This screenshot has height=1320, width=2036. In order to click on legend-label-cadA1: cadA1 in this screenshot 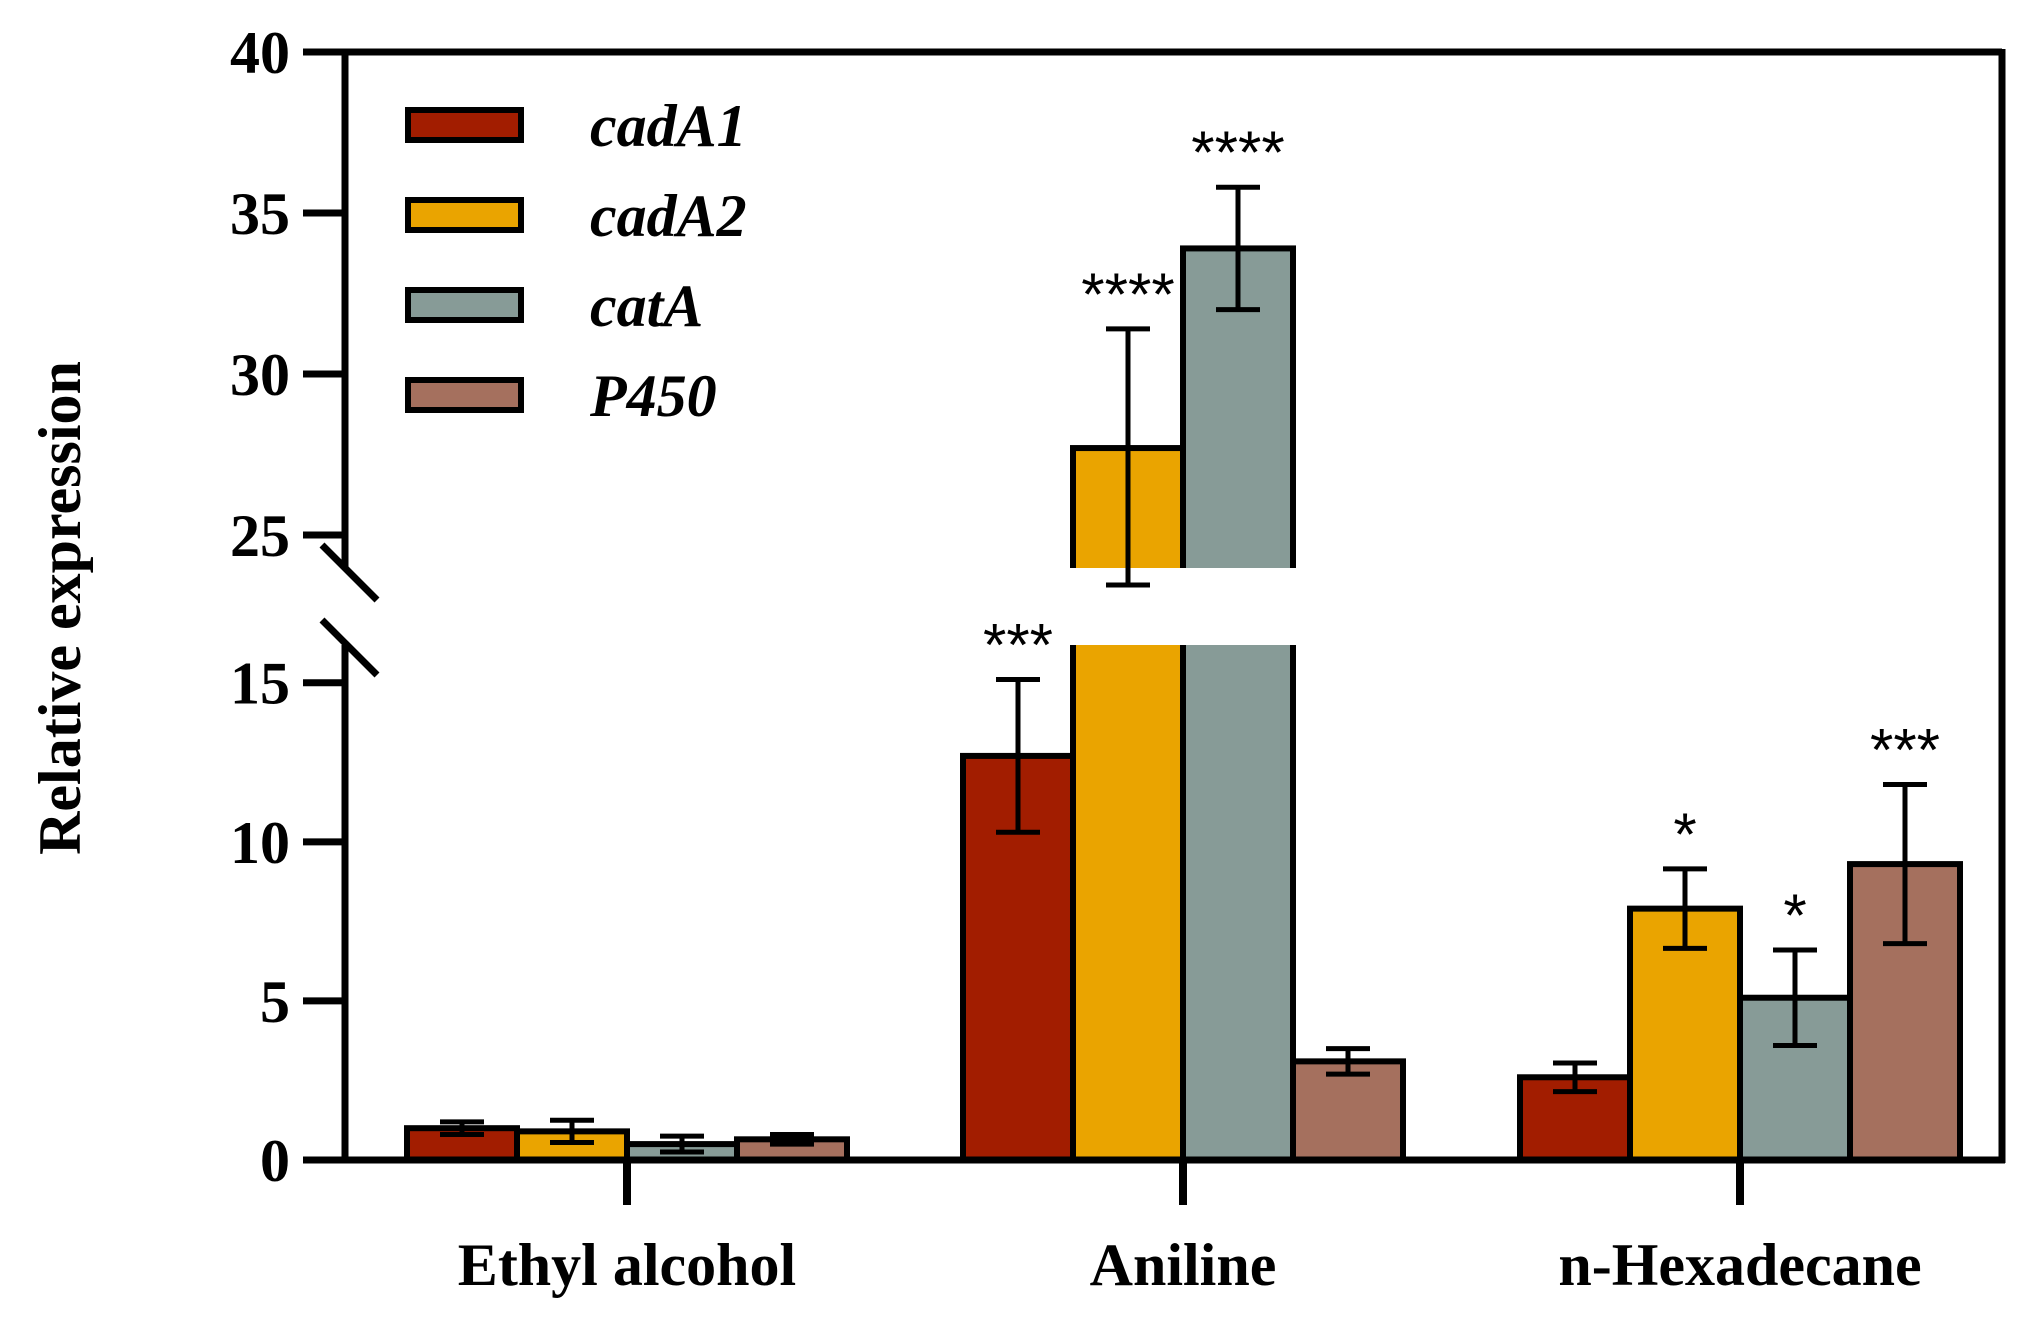, I will do `click(668, 126)`.